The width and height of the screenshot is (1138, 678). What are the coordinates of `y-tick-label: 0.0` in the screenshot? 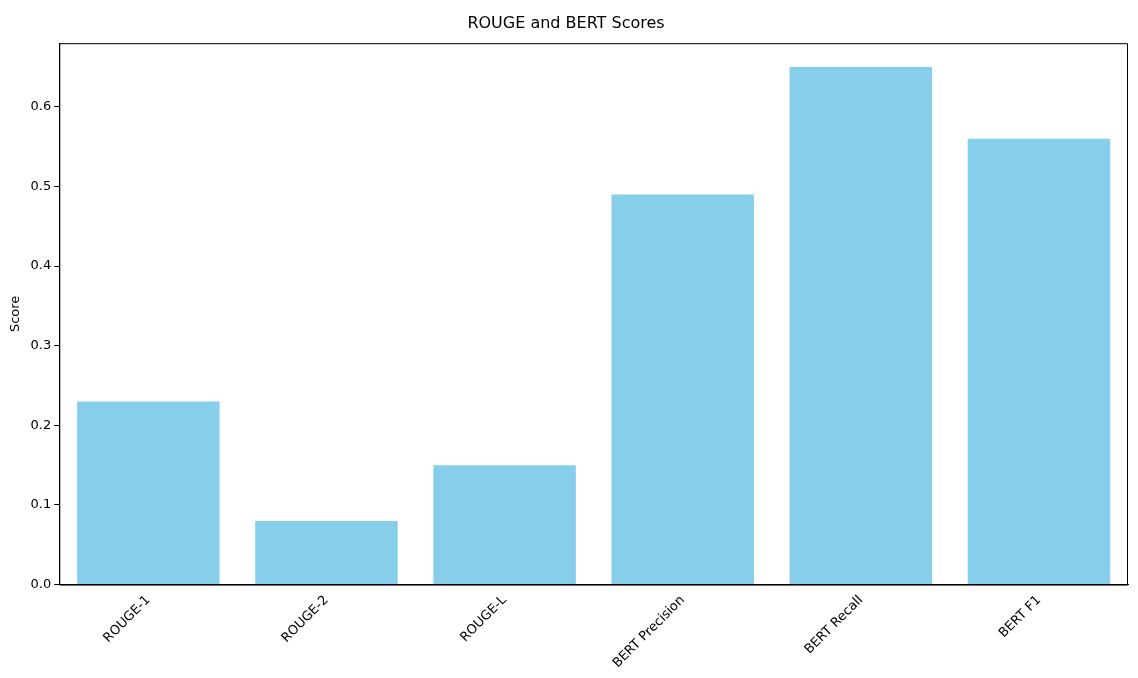 It's located at (41, 583).